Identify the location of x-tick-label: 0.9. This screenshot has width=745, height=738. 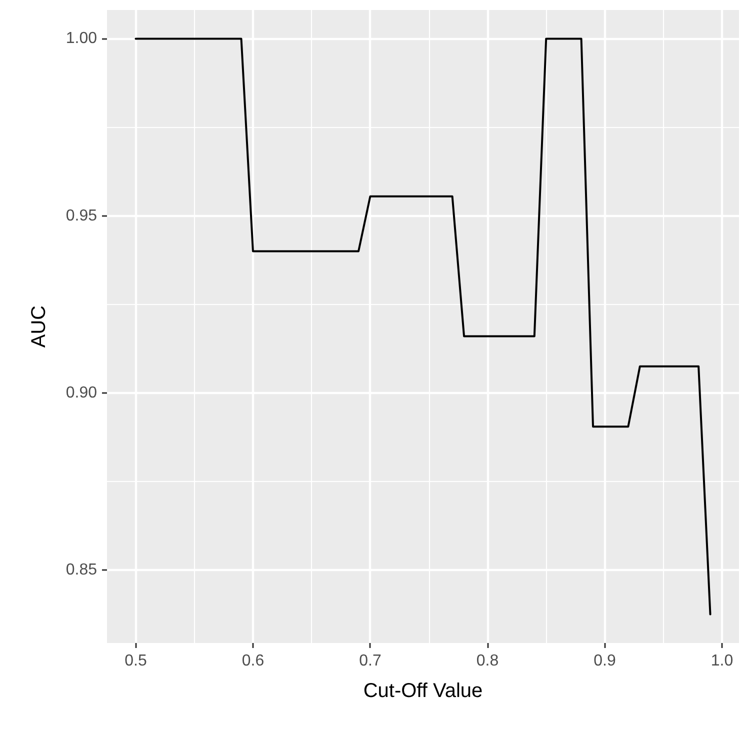
(605, 661).